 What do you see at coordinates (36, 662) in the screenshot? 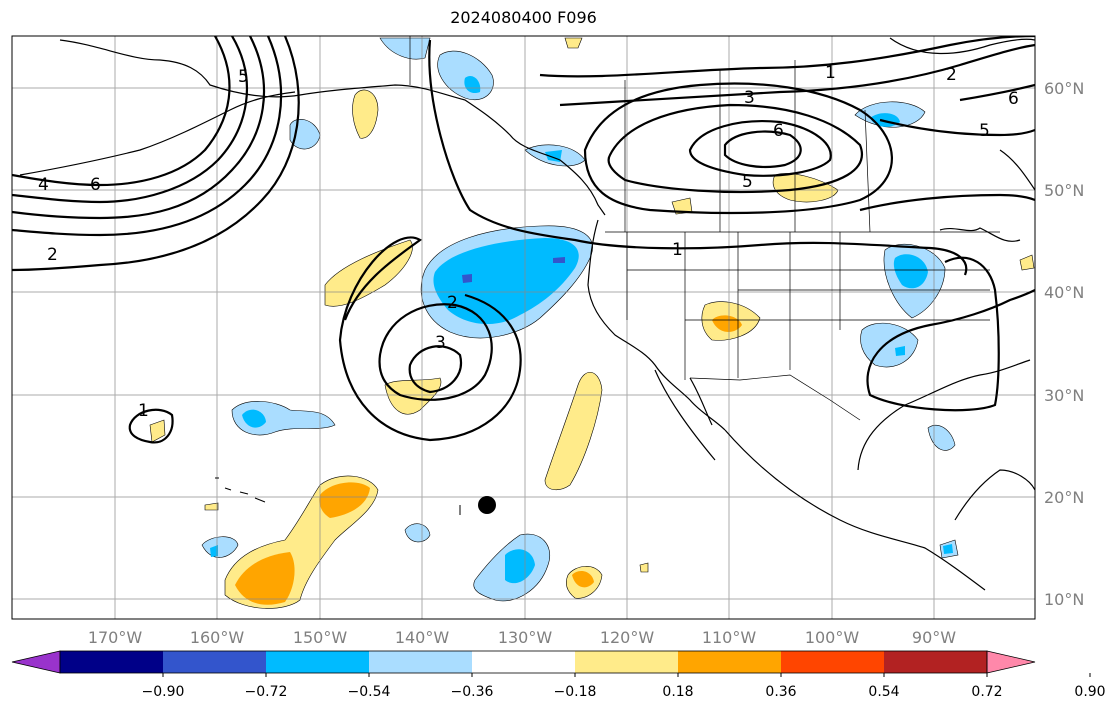
I see `colorbar-extend-low` at bounding box center [36, 662].